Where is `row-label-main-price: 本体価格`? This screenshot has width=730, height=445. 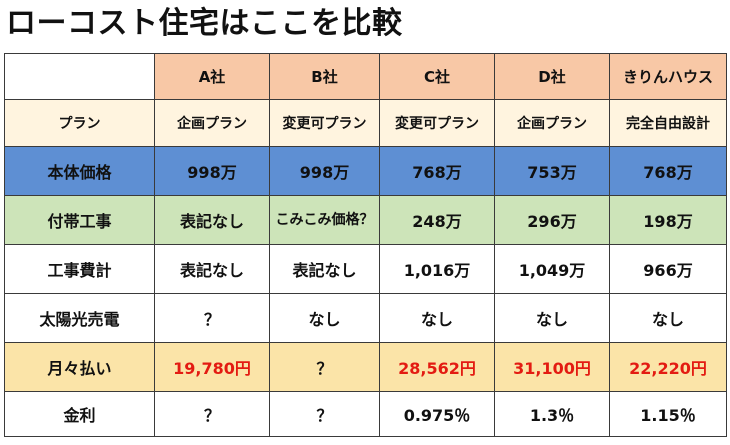 row-label-main-price: 本体価格 is located at coordinates (79, 171).